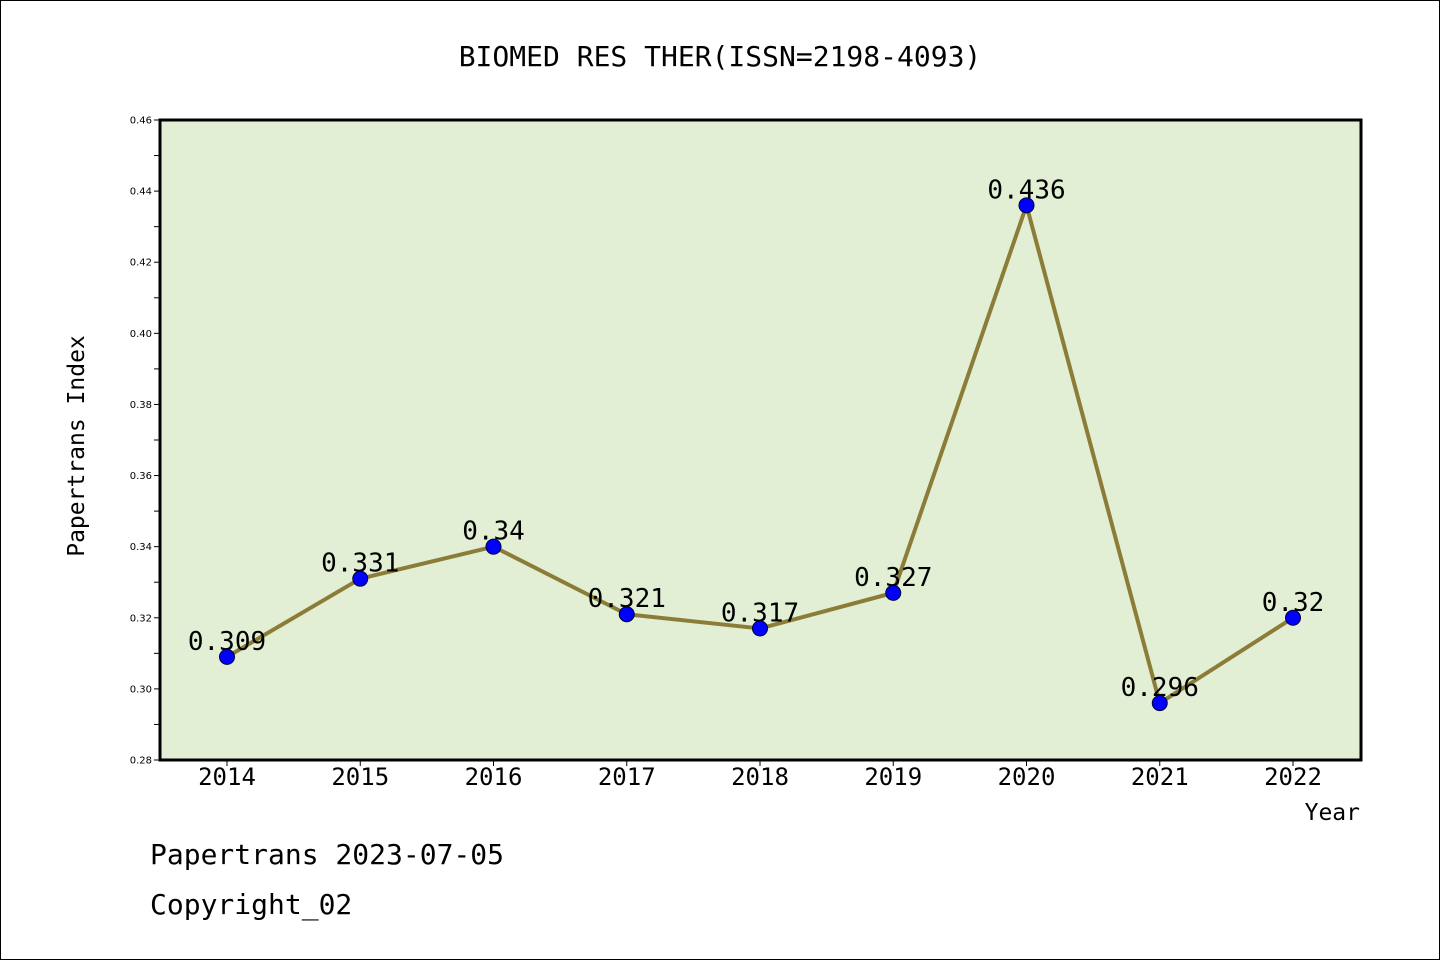  What do you see at coordinates (720, 56) in the screenshot?
I see `chart-title: BIOMED RES THER(ISSN=2198-4093)` at bounding box center [720, 56].